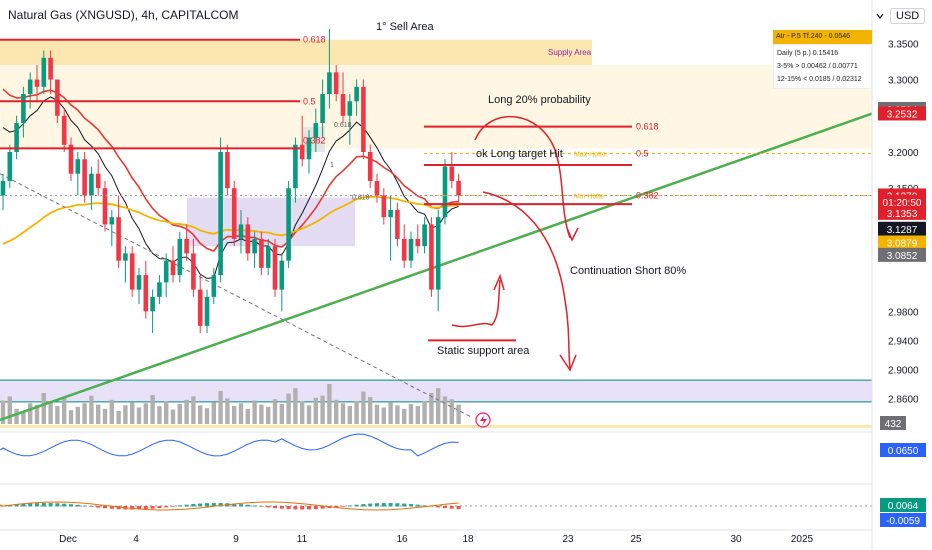 This screenshot has width=932, height=550. What do you see at coordinates (568, 363) in the screenshot?
I see `arrowhead-large` at bounding box center [568, 363].